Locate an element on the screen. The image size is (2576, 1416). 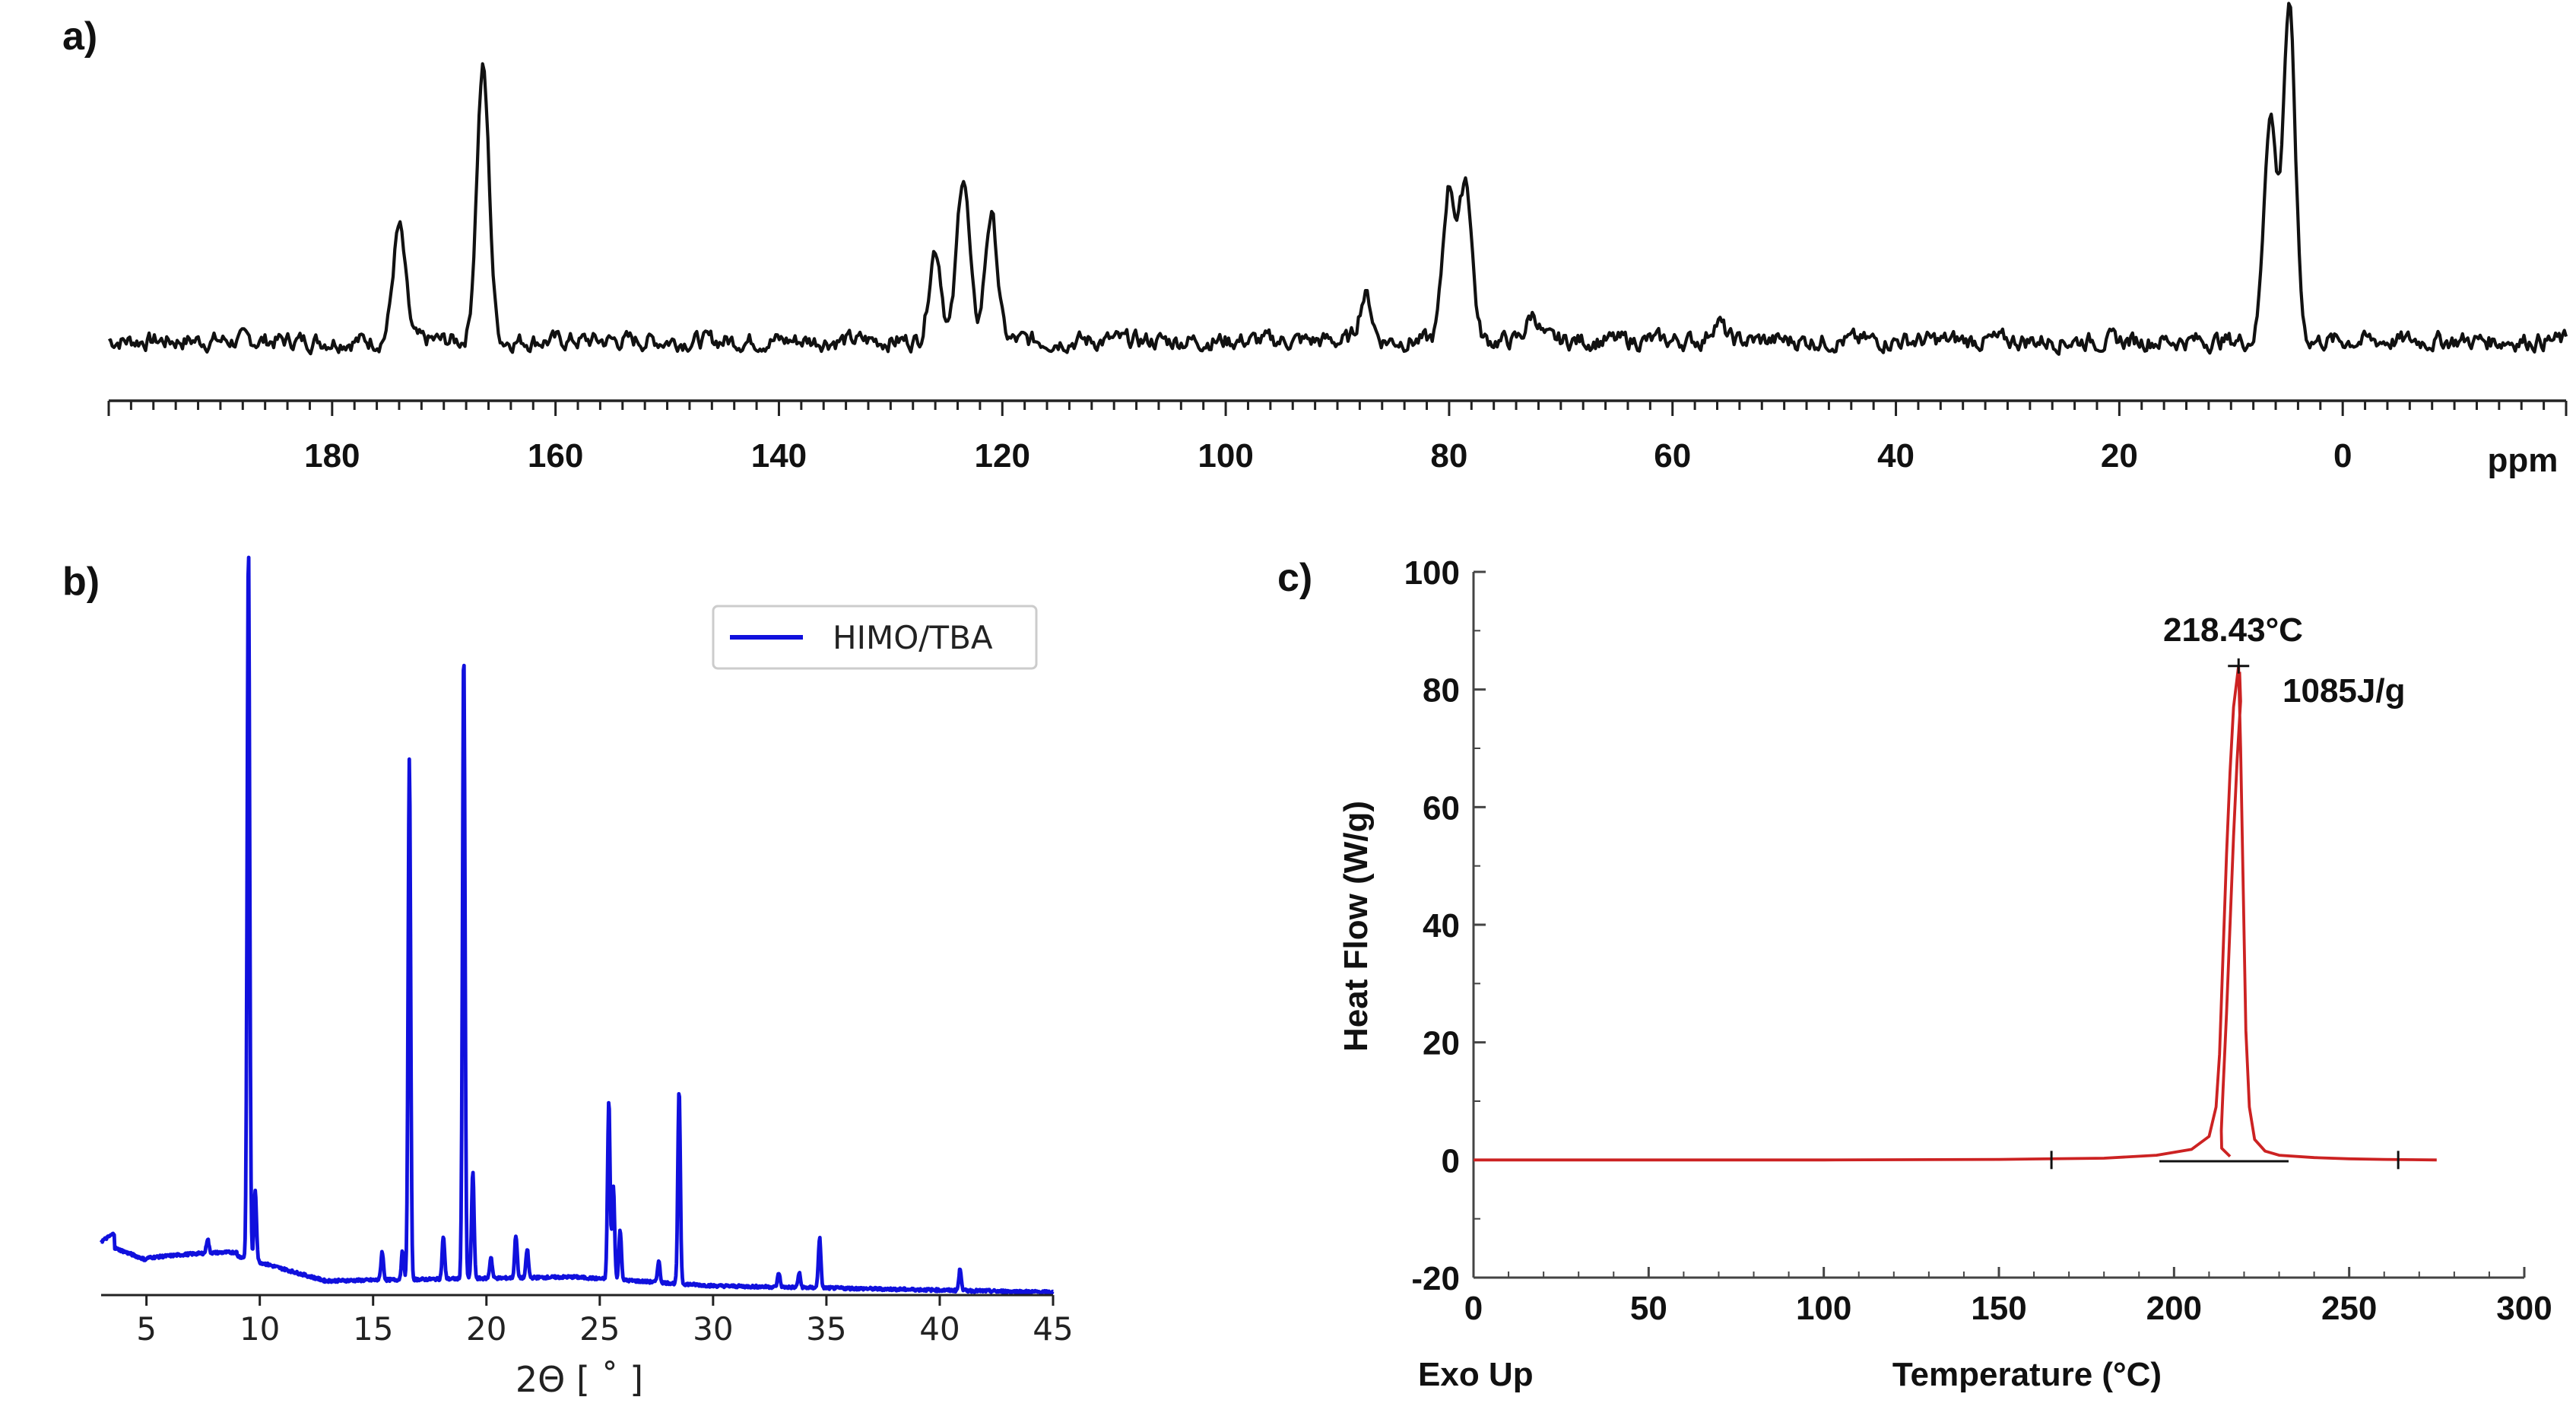
dsc-y-tick-label: 60 is located at coordinates (1442, 808).